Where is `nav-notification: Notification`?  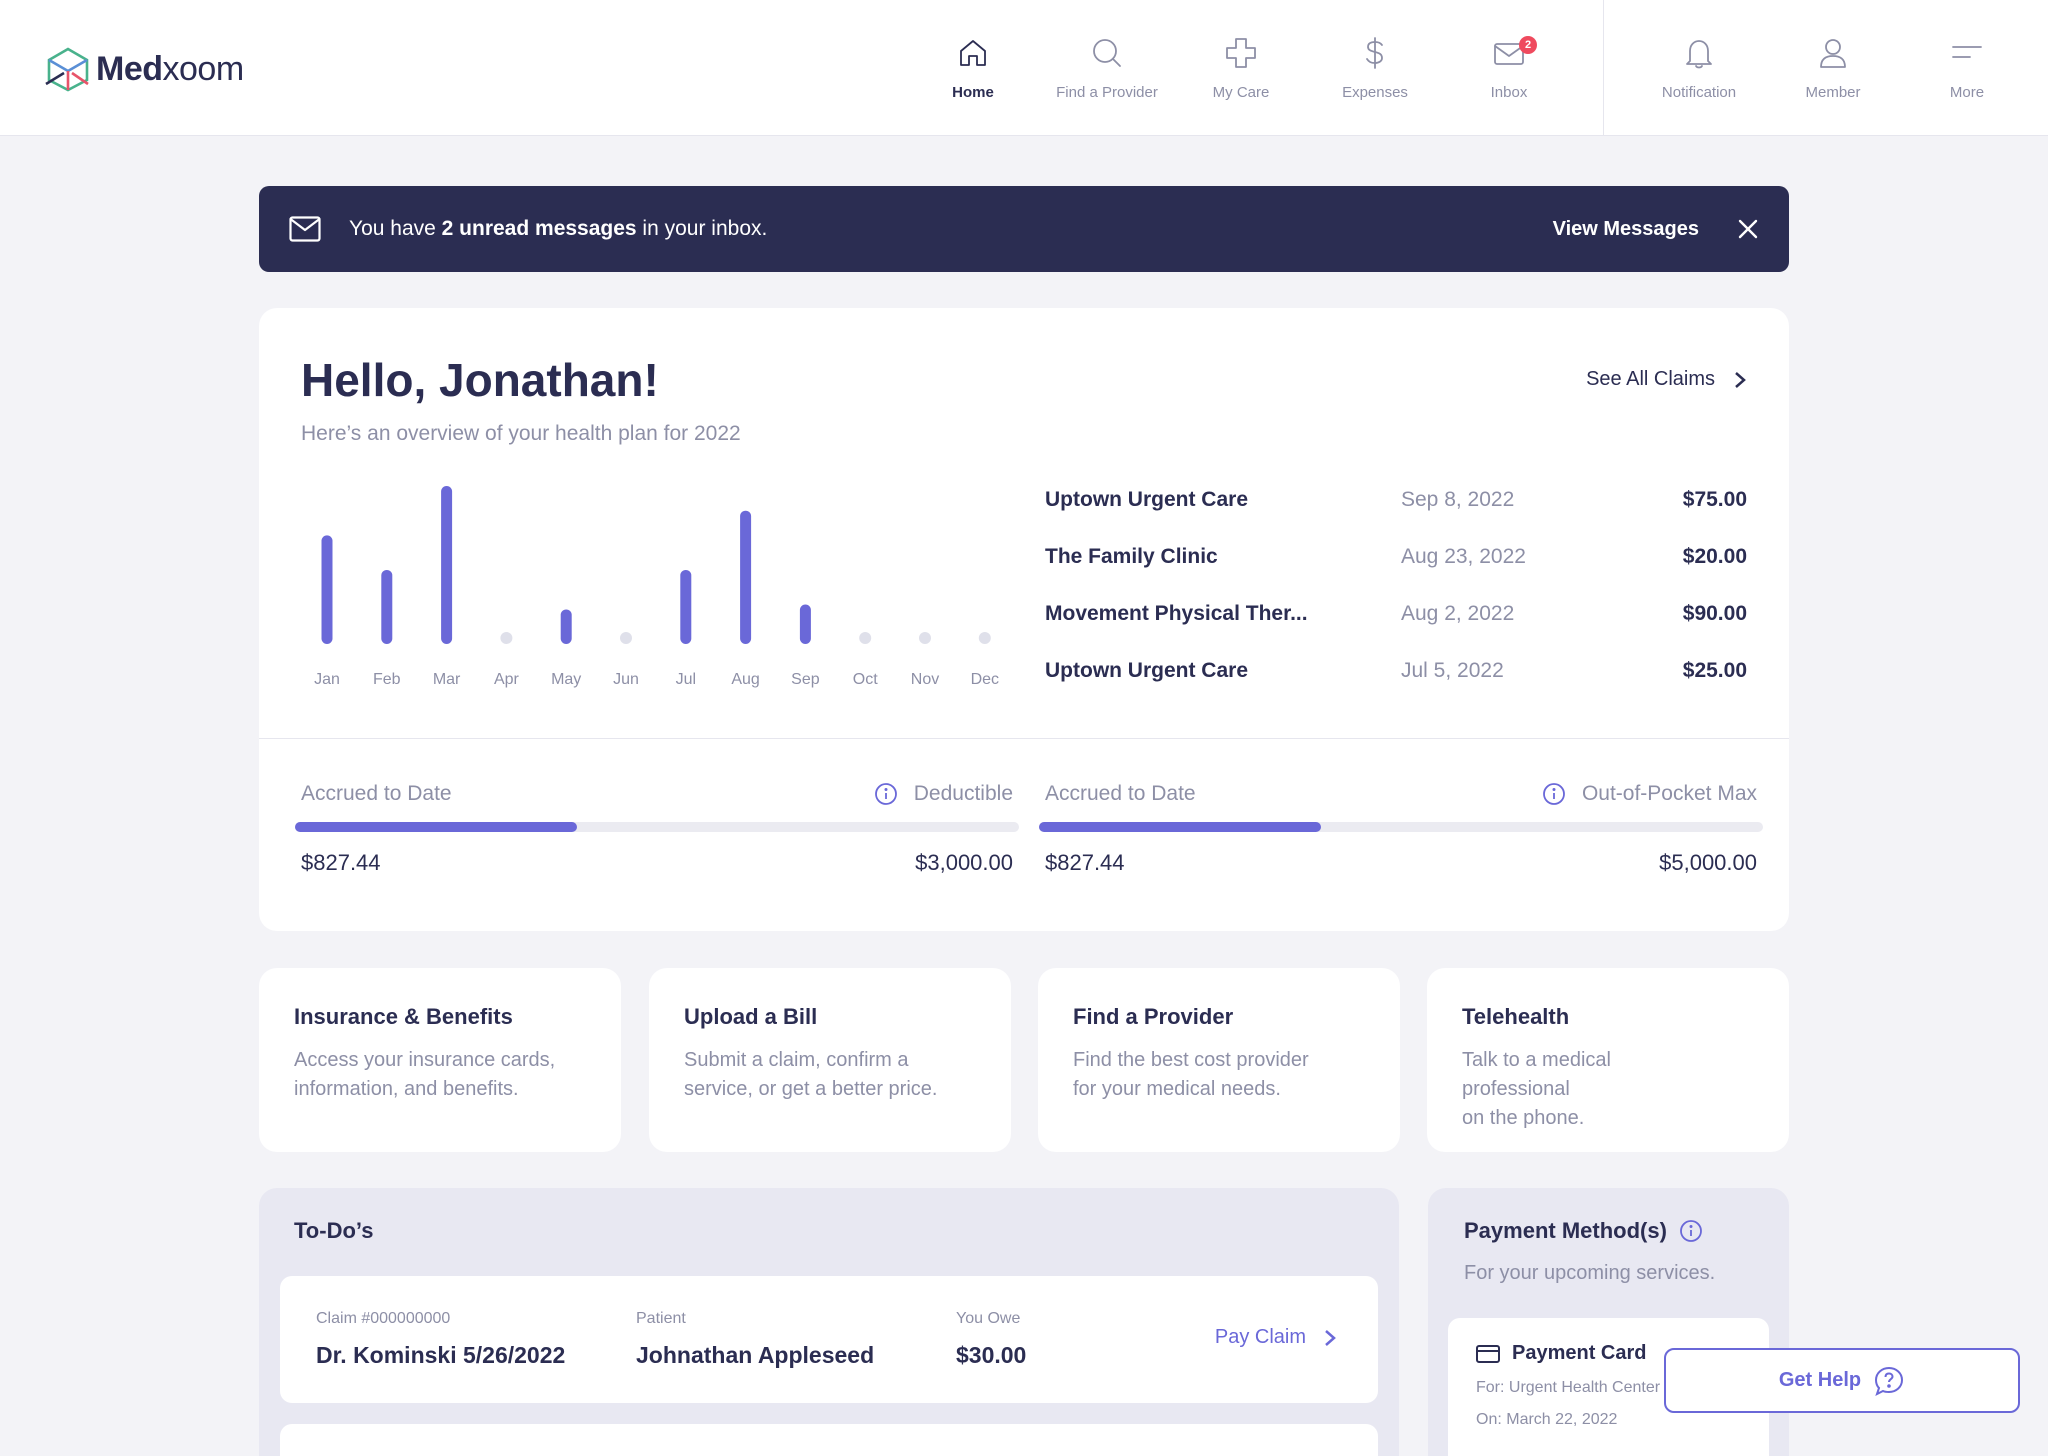 nav-notification: Notification is located at coordinates (1699, 68).